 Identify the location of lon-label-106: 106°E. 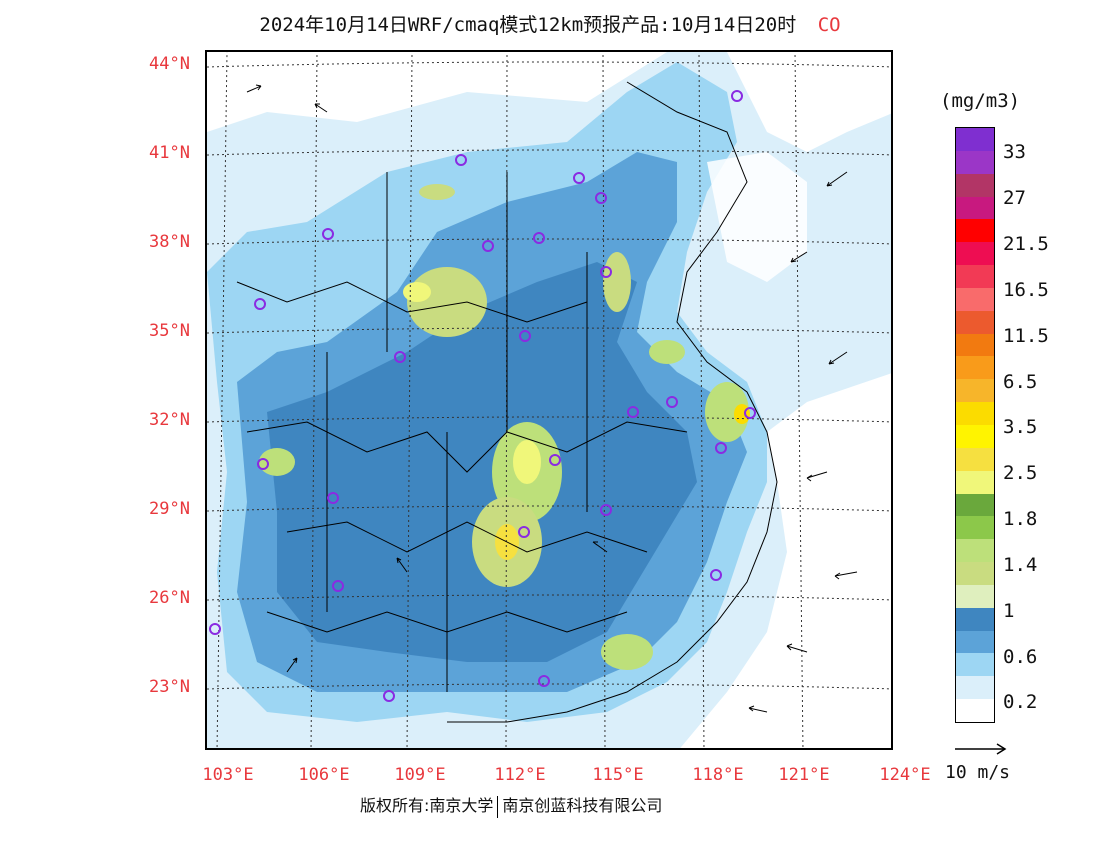
(324, 775).